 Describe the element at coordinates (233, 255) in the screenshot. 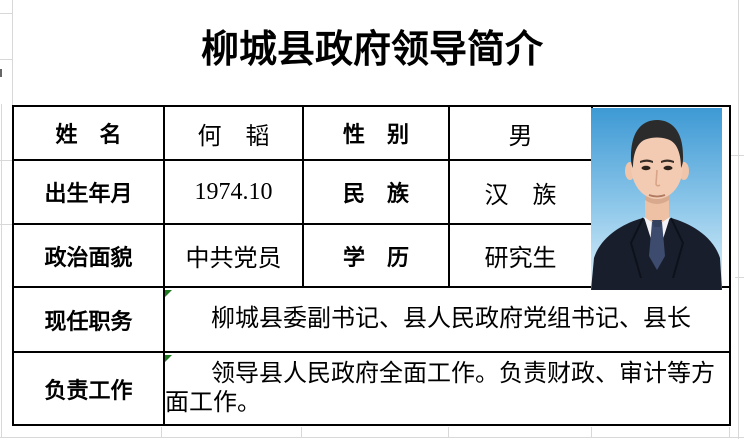

I see `political-value-cell: 中共党员` at that location.